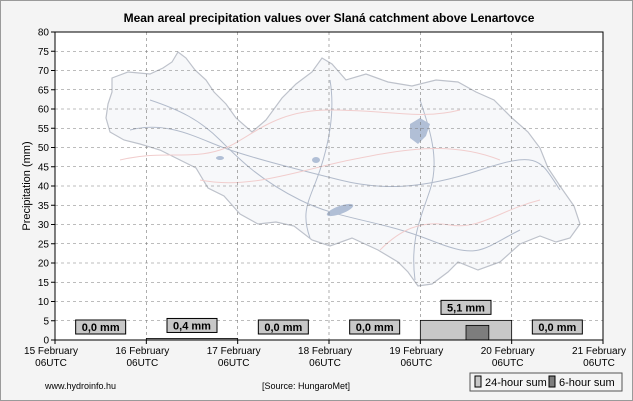  I want to click on legend: 24-hour sum 6-hour sum, so click(546, 382).